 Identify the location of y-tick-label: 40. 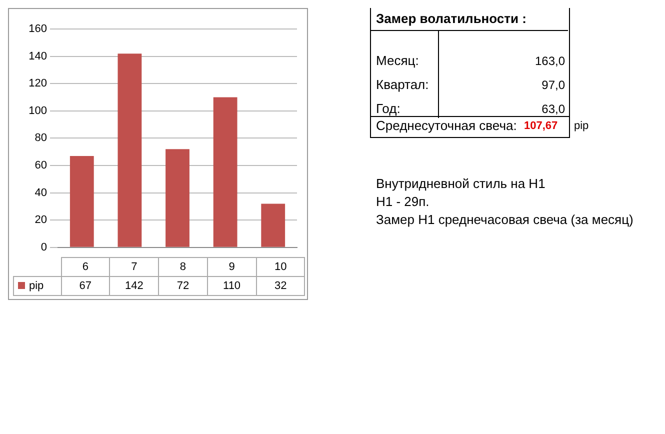
(40, 192).